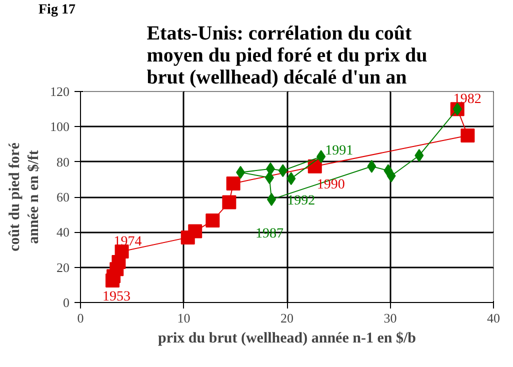  I want to click on y-tick-label: 80, so click(63, 162).